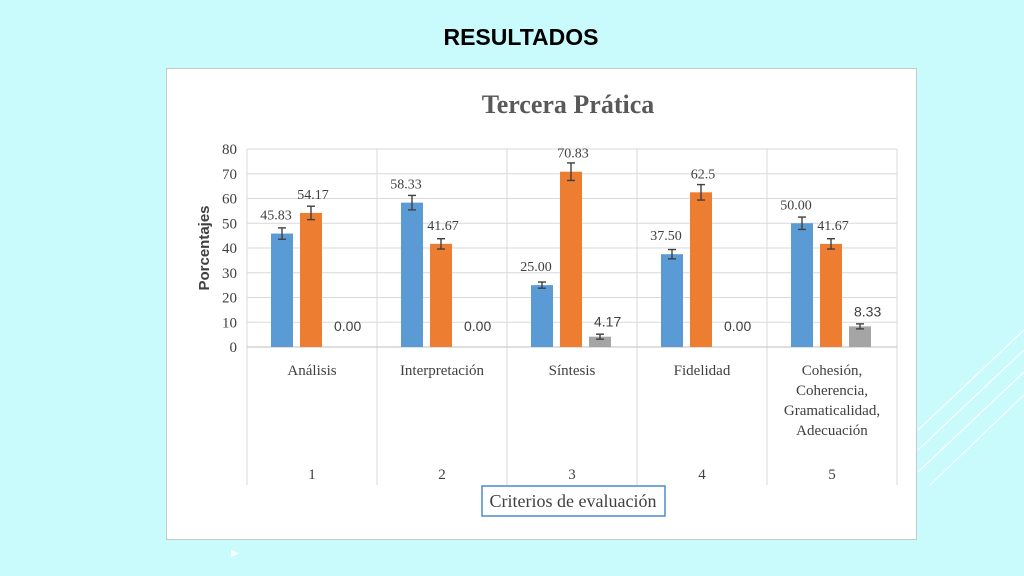 This screenshot has height=576, width=1024. I want to click on category-number: 2, so click(442, 475).